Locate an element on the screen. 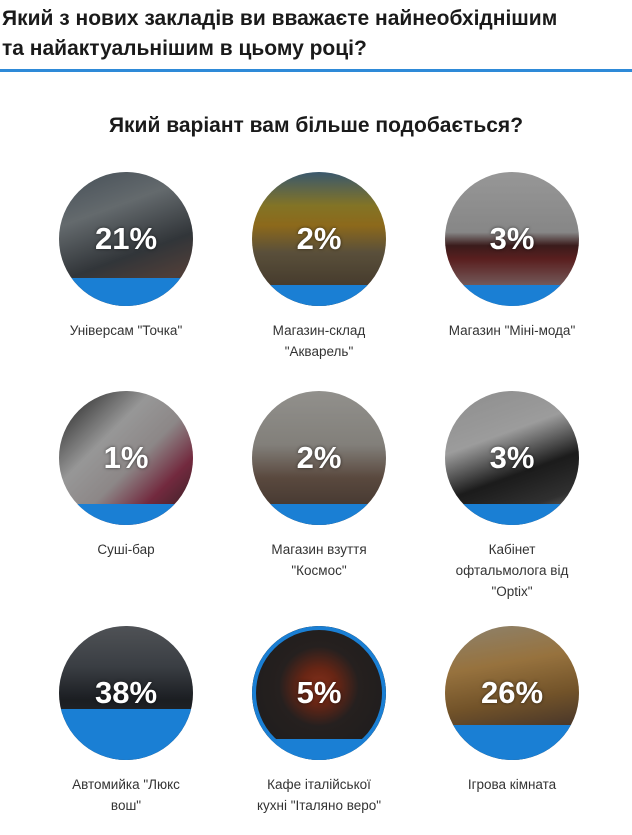  option-image: 21% is located at coordinates (126, 239).